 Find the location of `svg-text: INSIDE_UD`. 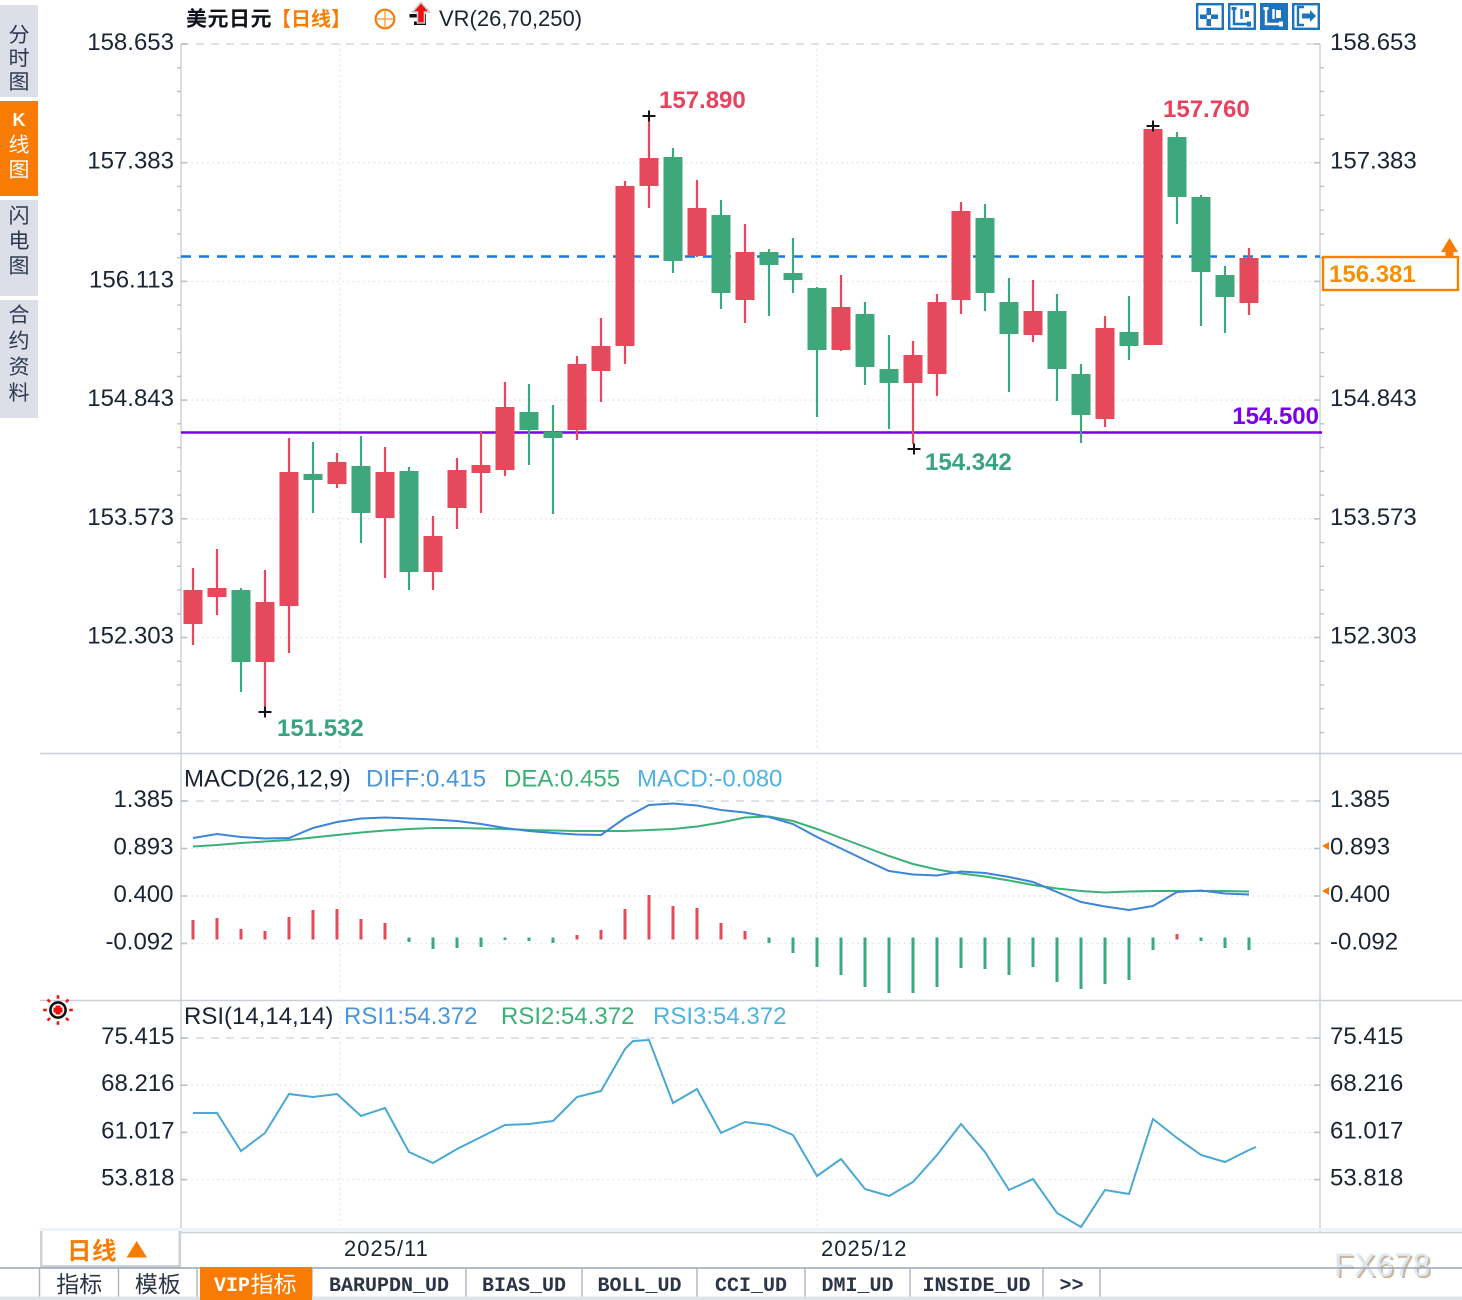

svg-text: INSIDE_UD is located at coordinates (976, 1286).